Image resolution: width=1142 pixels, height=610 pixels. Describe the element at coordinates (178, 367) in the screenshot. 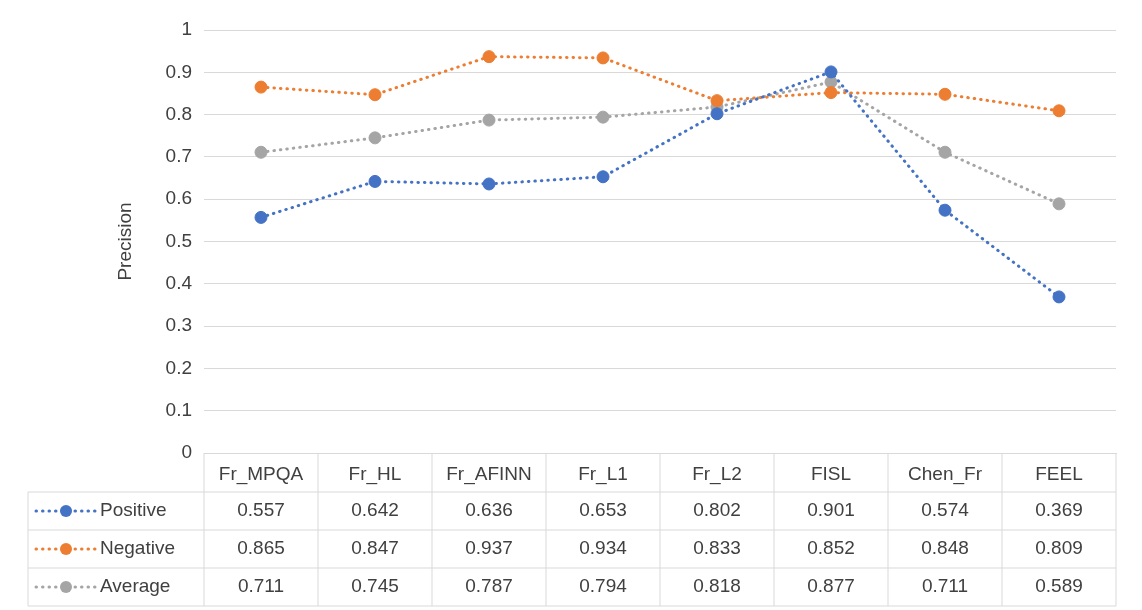

I see `y-tick-label: 0.2` at that location.